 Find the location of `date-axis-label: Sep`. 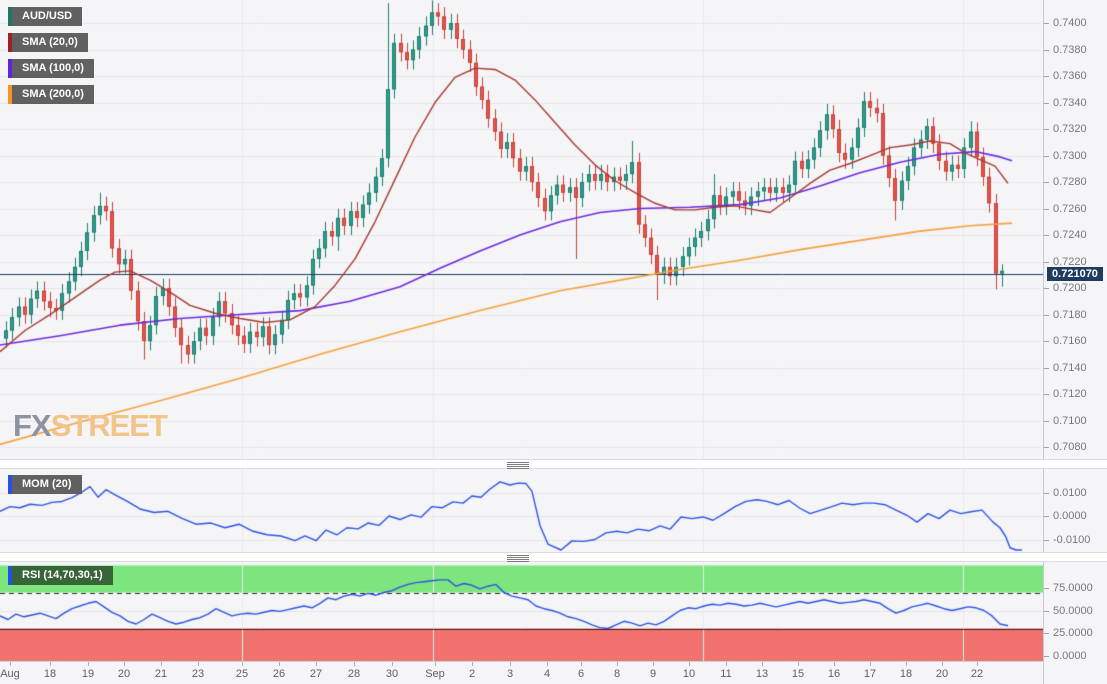

date-axis-label: Sep is located at coordinates (435, 674).